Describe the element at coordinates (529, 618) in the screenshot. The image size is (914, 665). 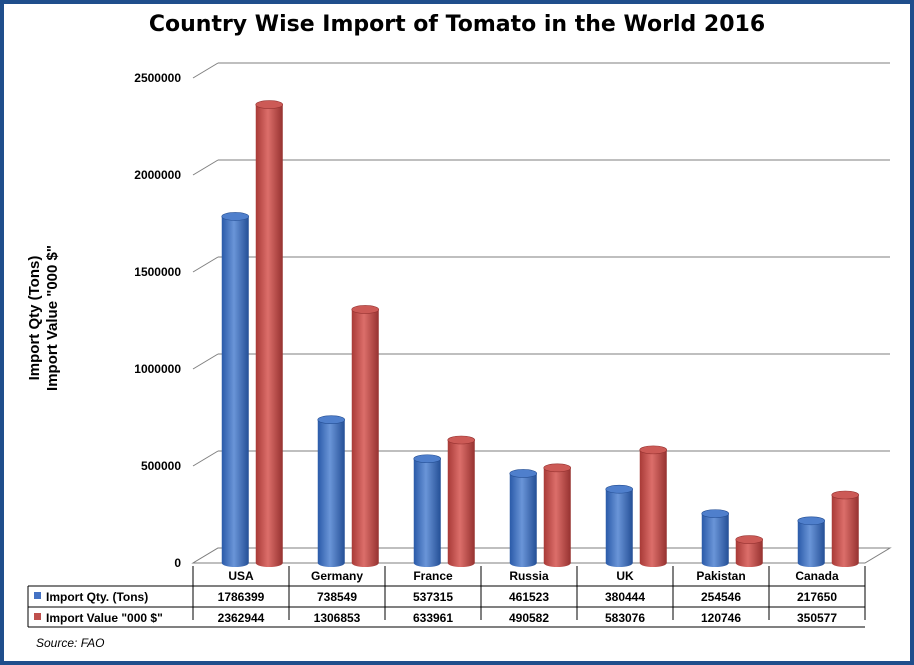
I see `table-value: 490582` at that location.